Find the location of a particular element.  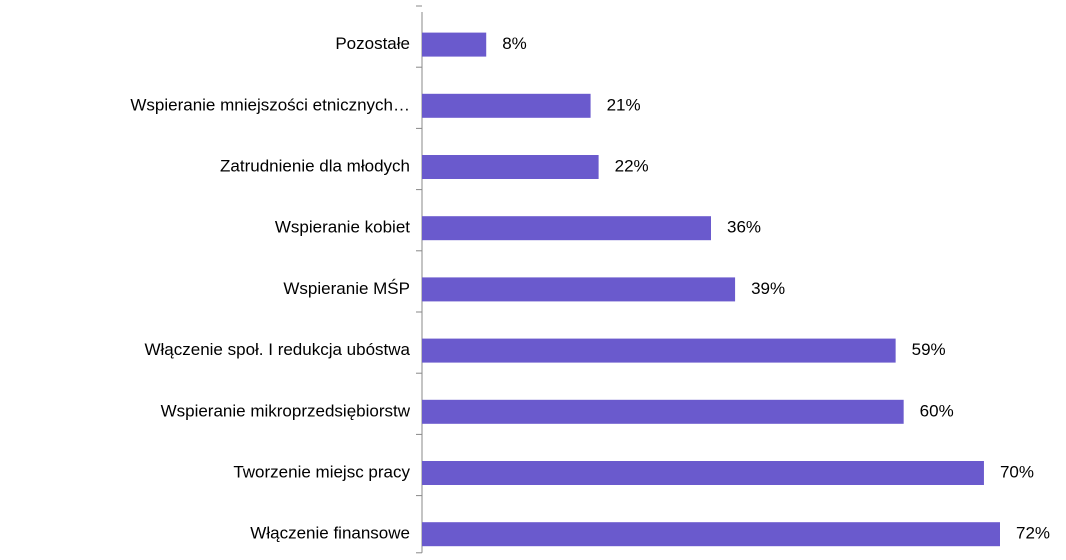

data-label: 59% is located at coordinates (929, 349).